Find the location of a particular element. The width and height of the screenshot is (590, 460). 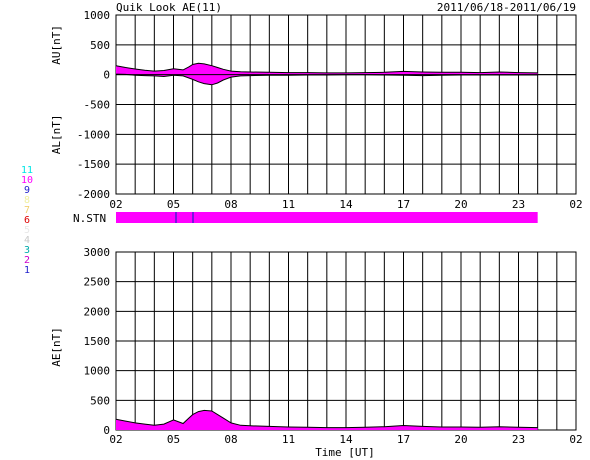

y-tick-label: -2000 is located at coordinates (93, 194).